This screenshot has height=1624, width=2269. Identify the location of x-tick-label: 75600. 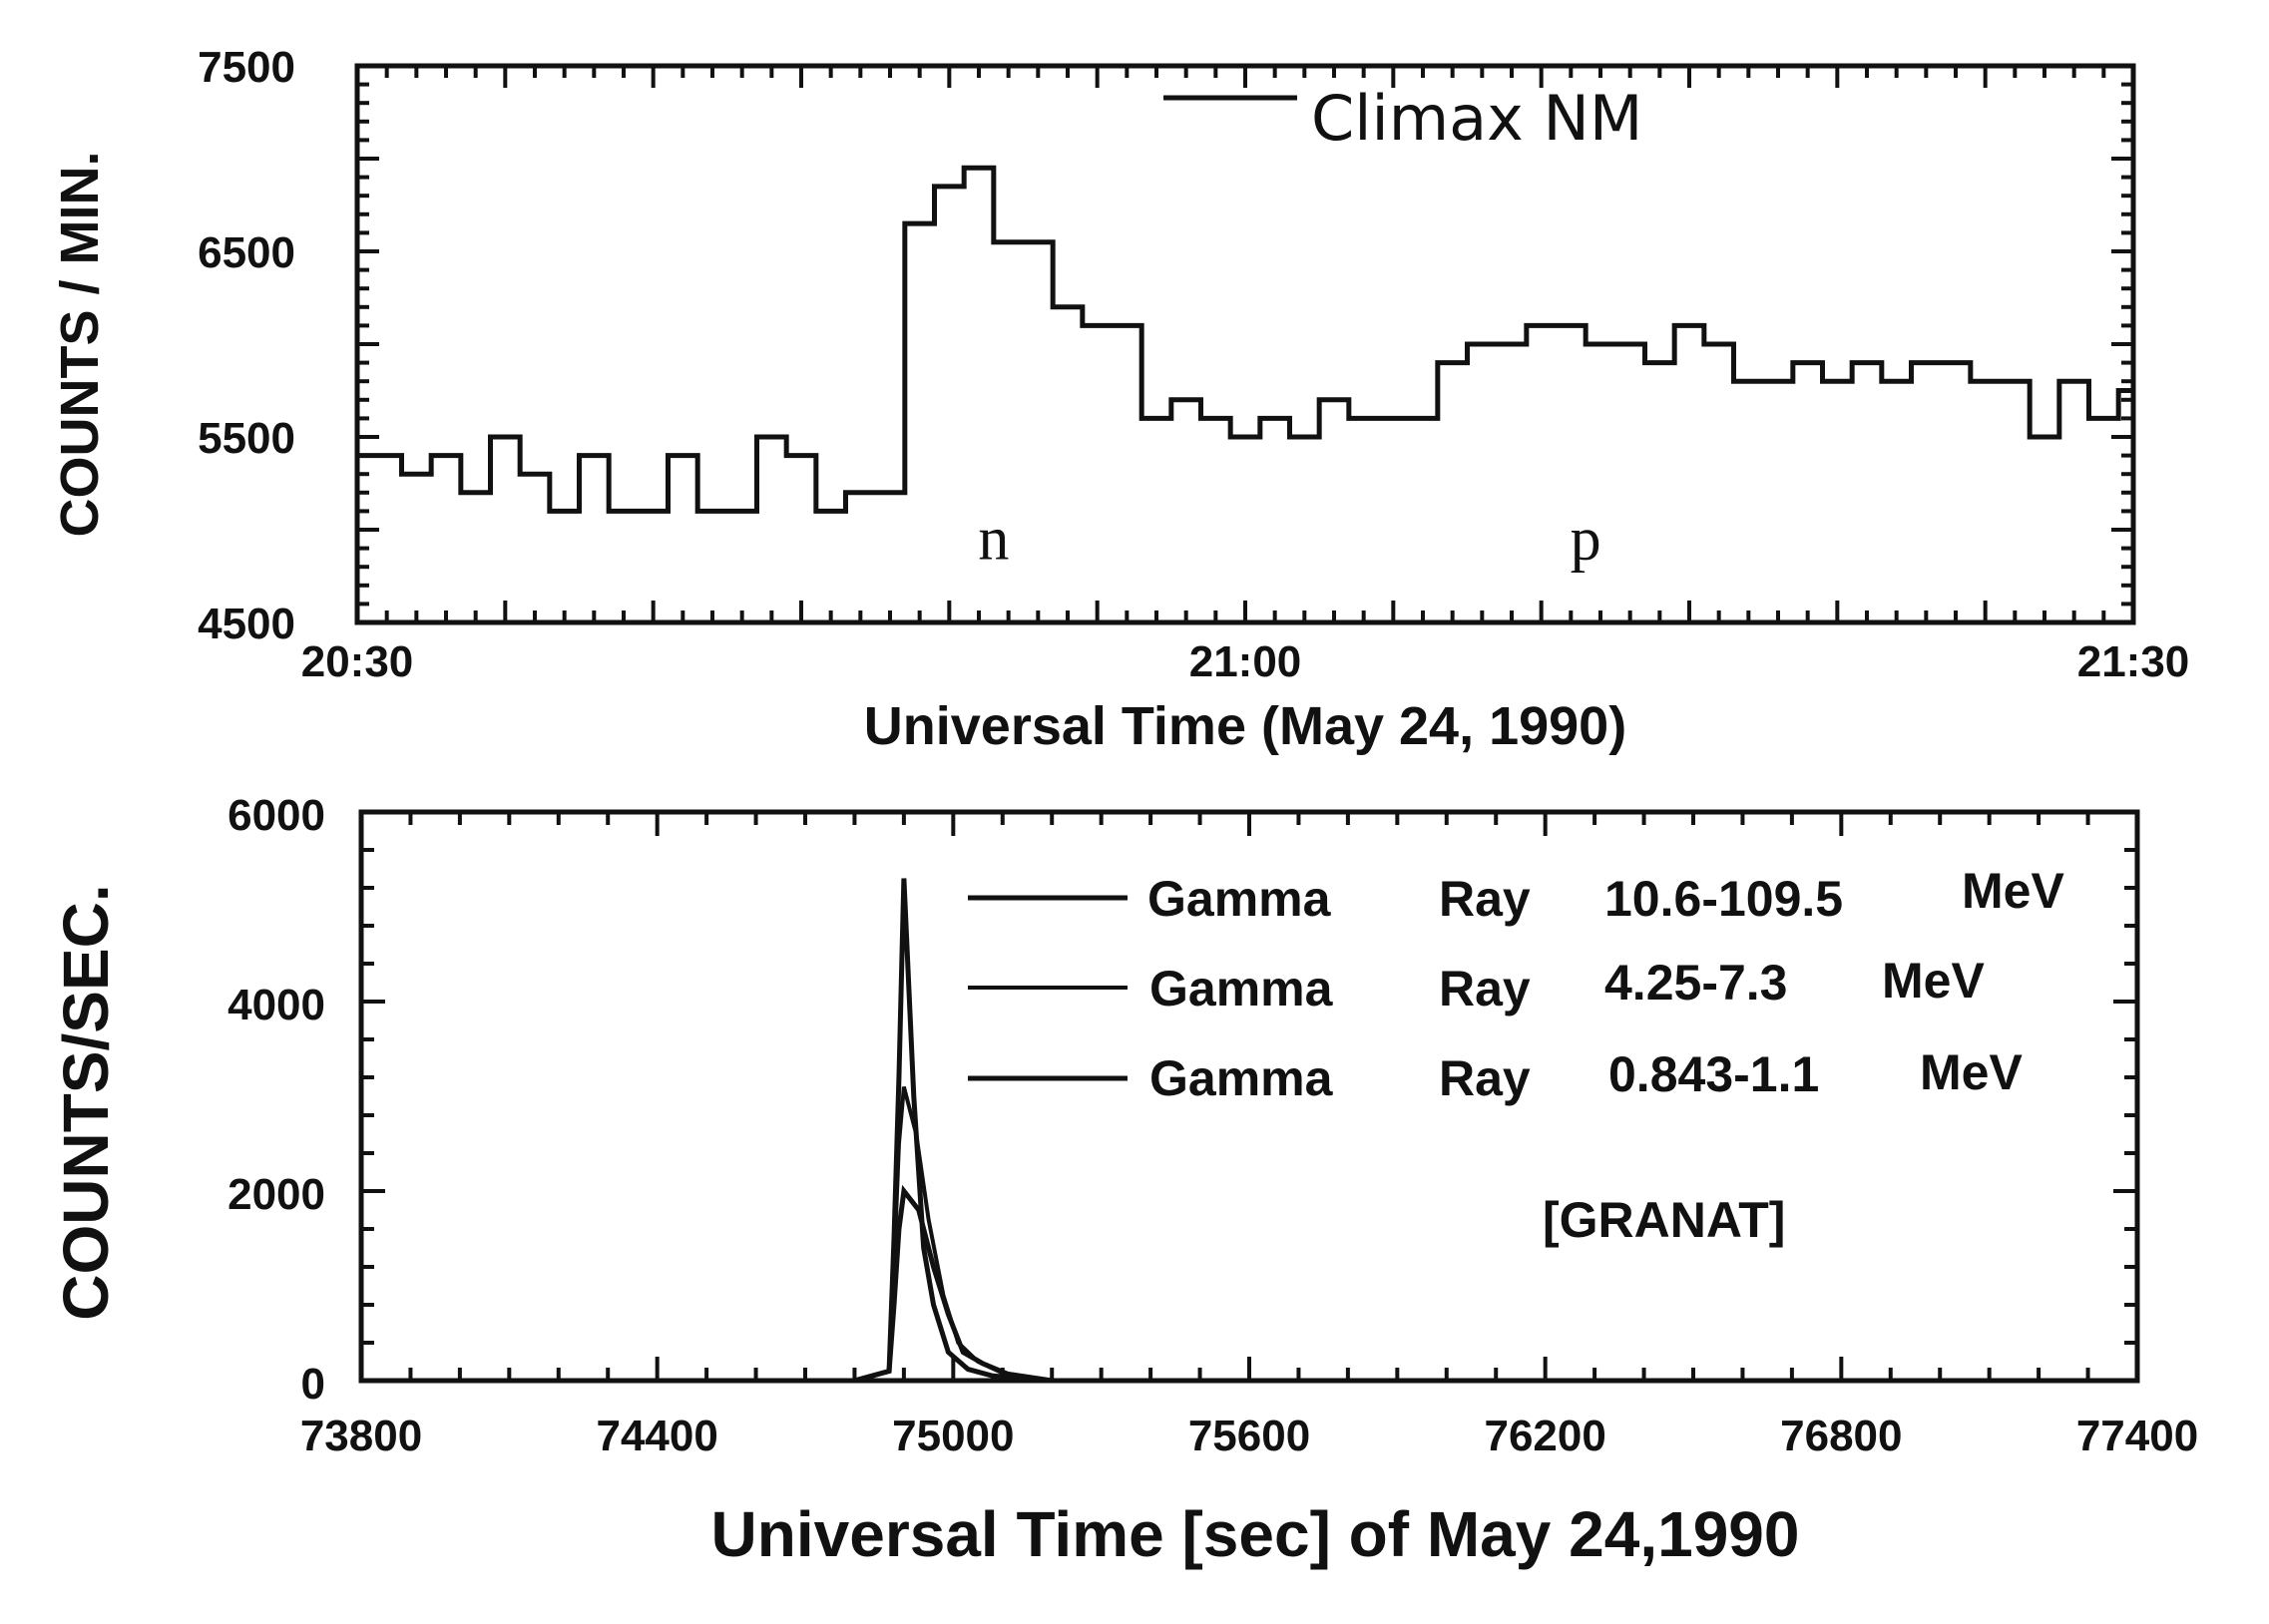
(1249, 1436).